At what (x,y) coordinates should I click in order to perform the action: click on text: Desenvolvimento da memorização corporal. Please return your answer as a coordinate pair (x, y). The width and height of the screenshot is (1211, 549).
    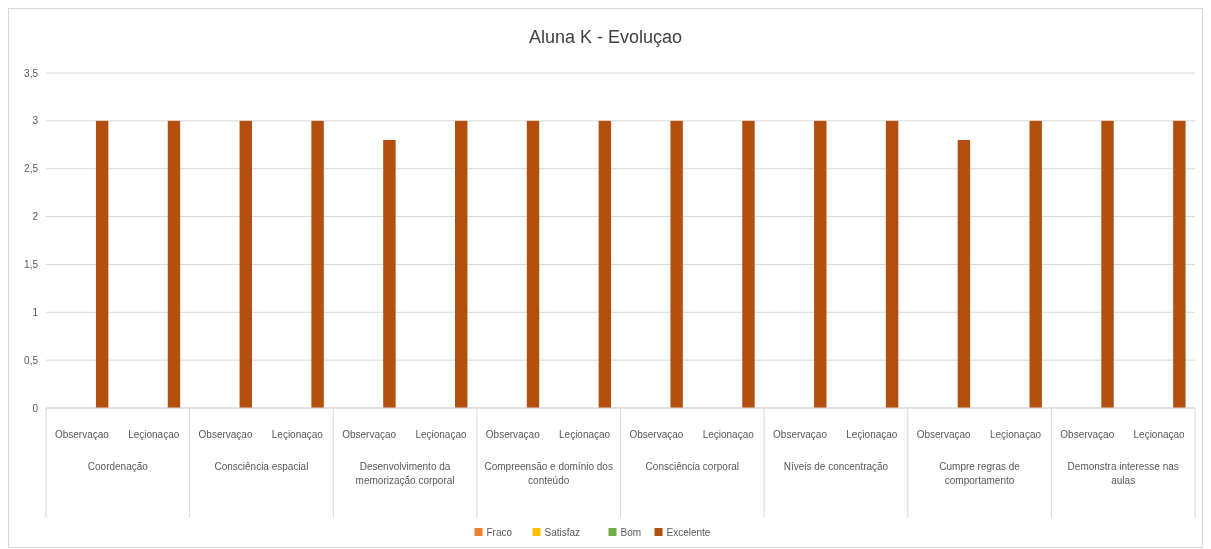
    Looking at the image, I should click on (405, 473).